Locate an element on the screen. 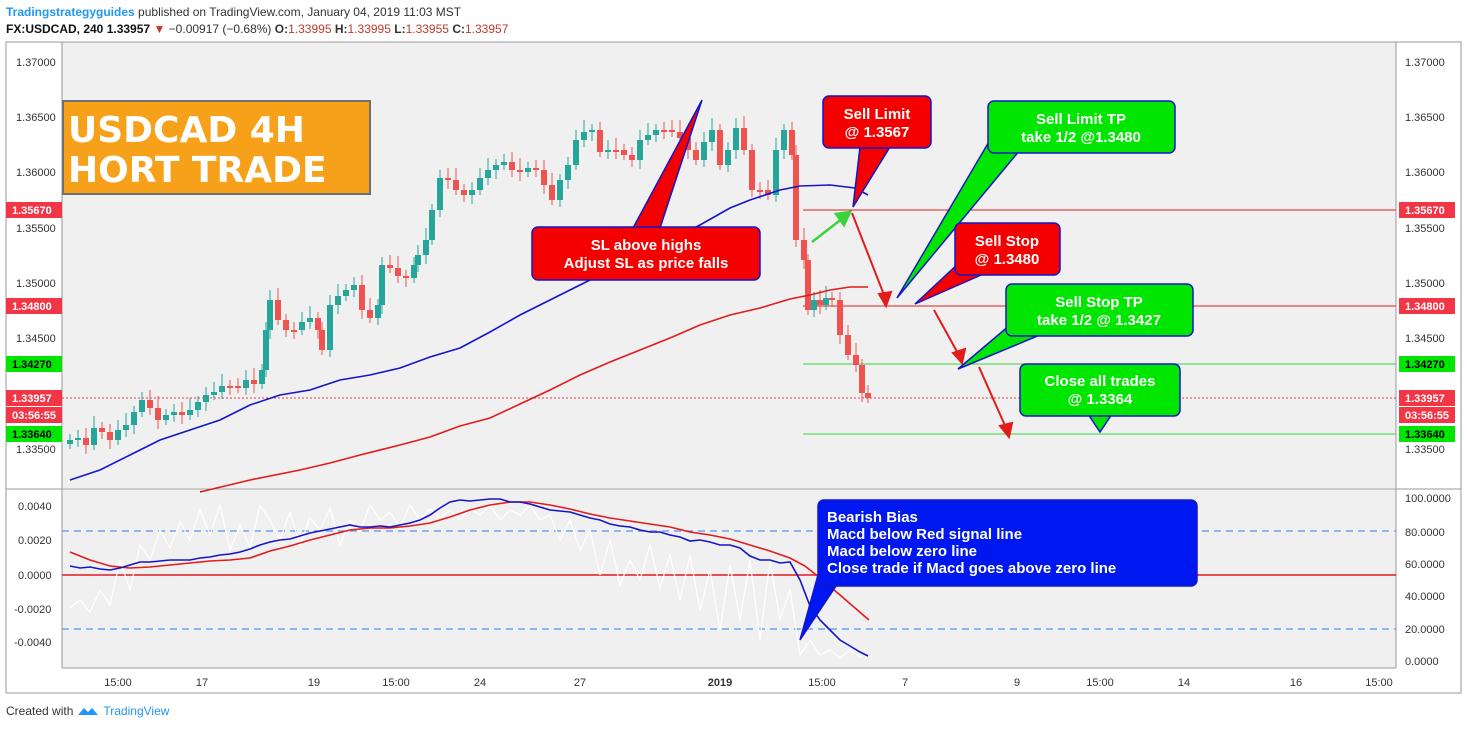 This screenshot has height=730, width=1467. sl-callout is located at coordinates (646, 253).